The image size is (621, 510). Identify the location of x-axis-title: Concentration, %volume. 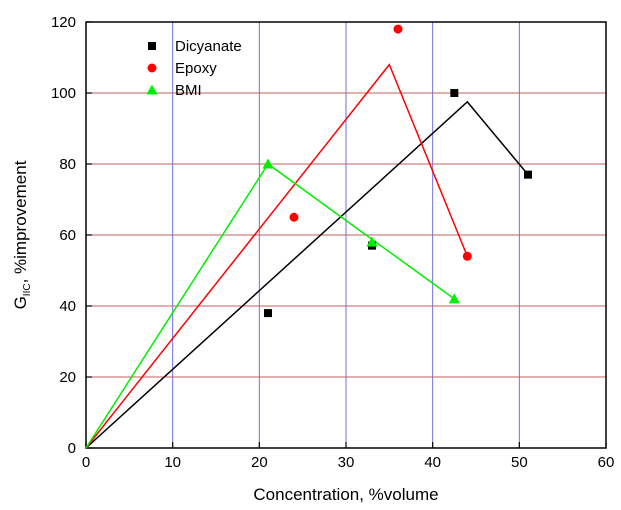
(345, 494).